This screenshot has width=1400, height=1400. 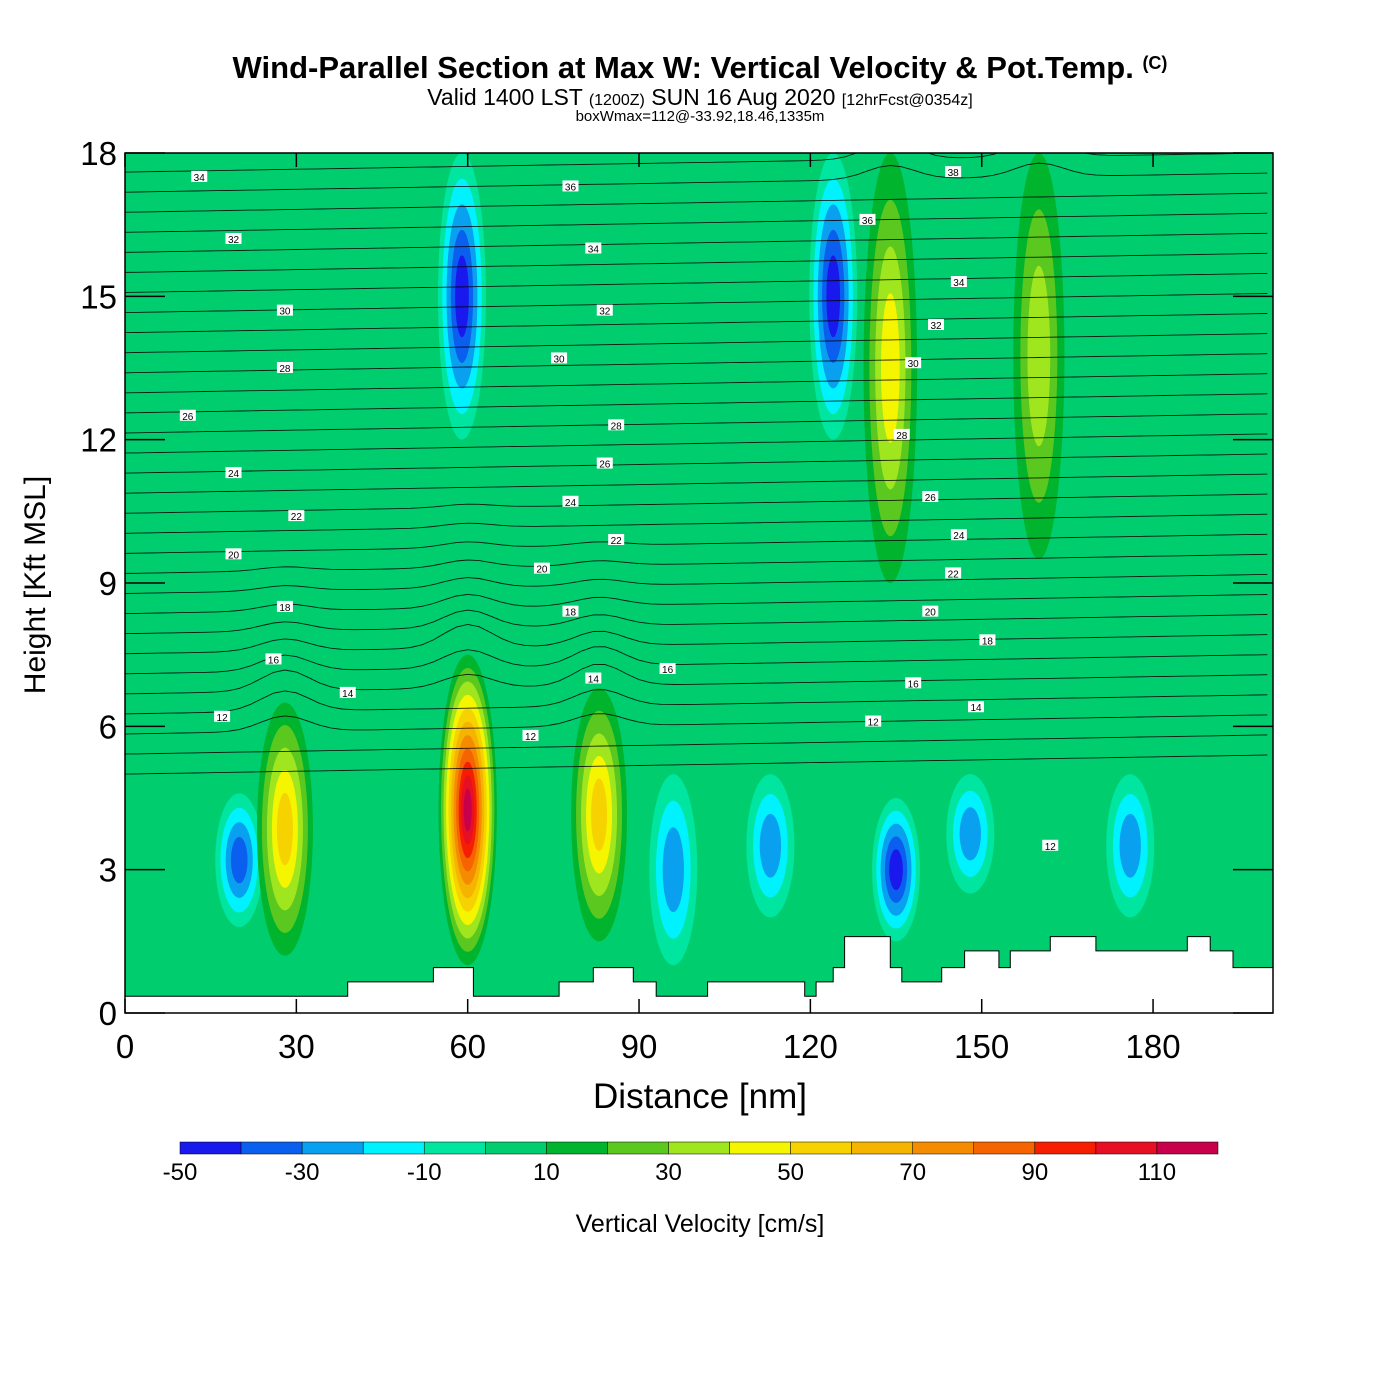 I want to click on theta-label: 36, so click(x=868, y=221).